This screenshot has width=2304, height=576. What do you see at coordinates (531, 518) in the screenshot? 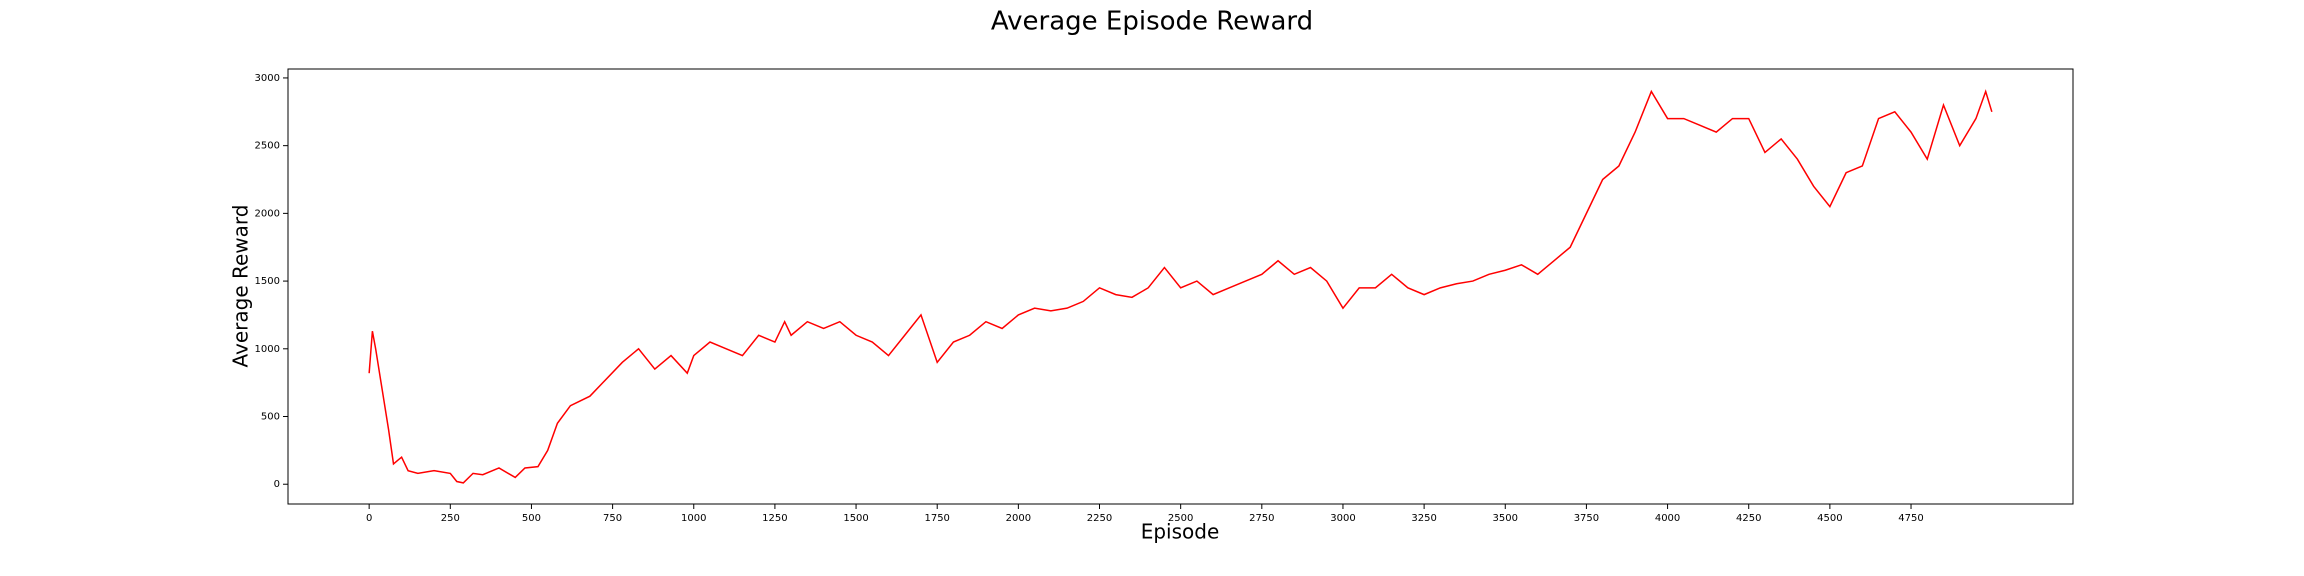
I see `x-tick-label: 500` at bounding box center [531, 518].